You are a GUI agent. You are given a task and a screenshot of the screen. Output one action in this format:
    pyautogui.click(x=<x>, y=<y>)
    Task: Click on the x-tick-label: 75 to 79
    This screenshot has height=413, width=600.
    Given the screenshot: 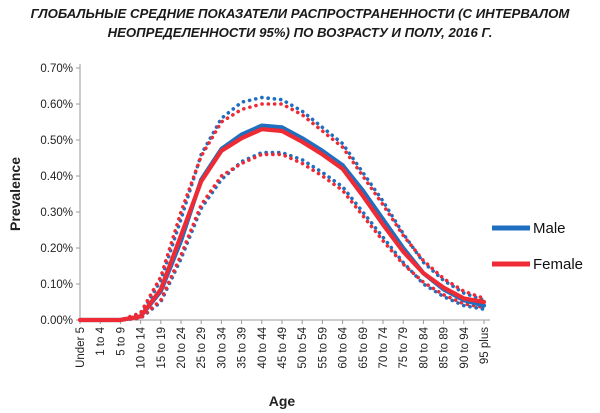 What is the action you would take?
    pyautogui.click(x=404, y=348)
    